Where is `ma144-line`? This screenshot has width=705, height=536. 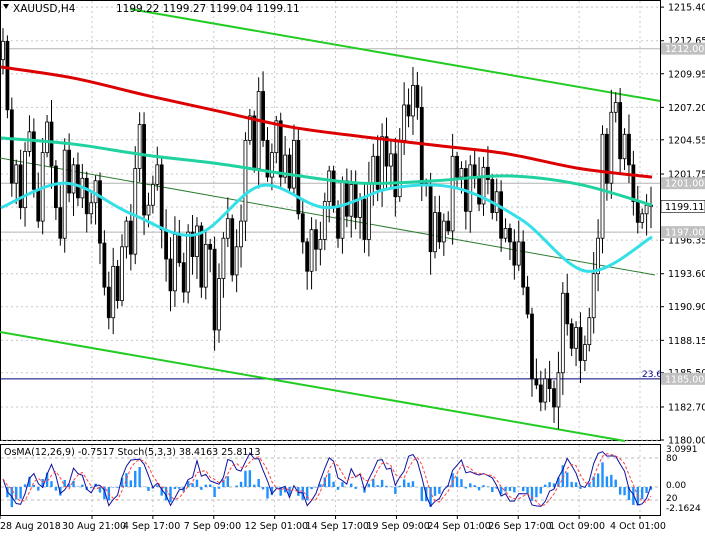 ma144-line is located at coordinates (326, 171).